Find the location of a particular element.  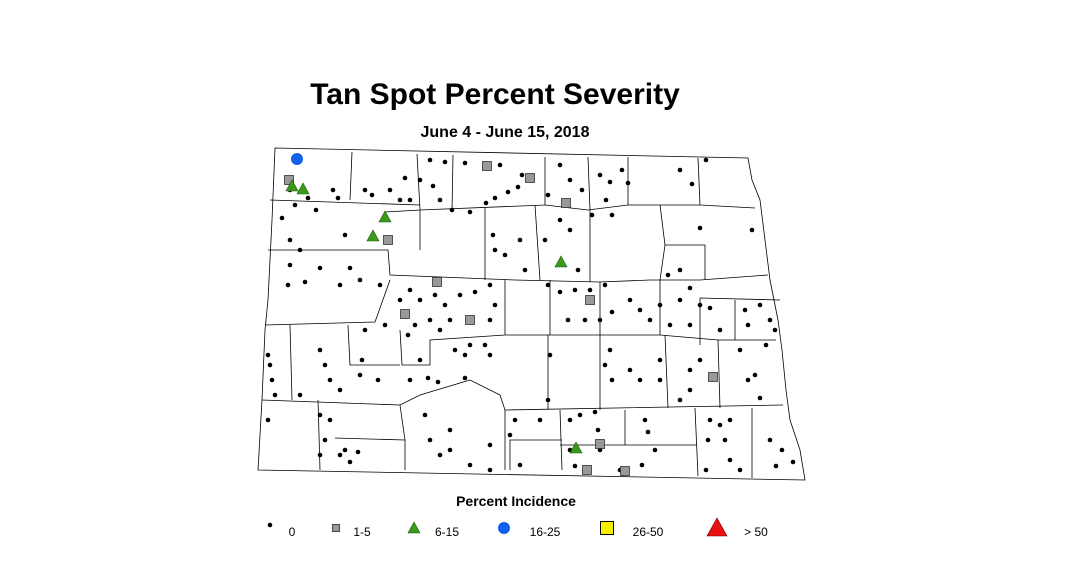

map-subtitle: June 4 - June 15, 2018 is located at coordinates (505, 132).